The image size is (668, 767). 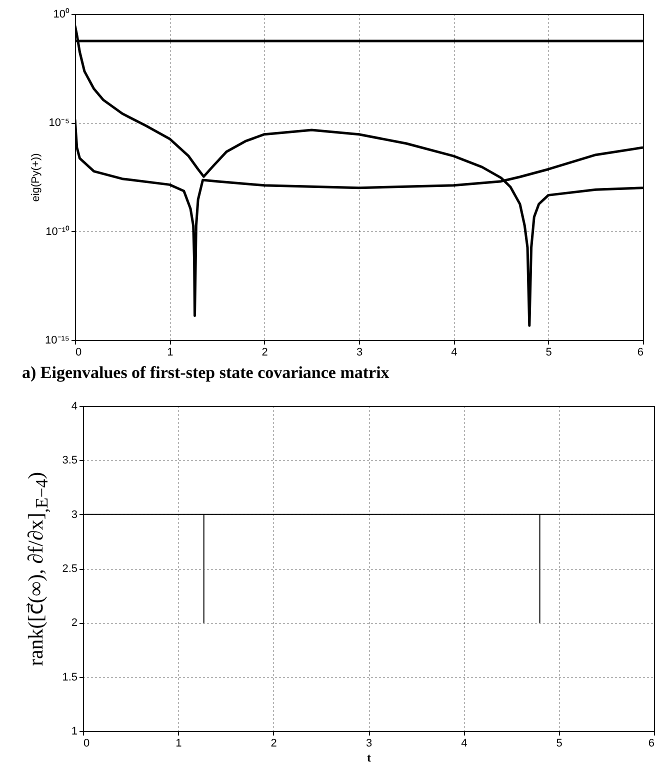 What do you see at coordinates (70, 569) in the screenshot?
I see `y-tick-label: 2.5` at bounding box center [70, 569].